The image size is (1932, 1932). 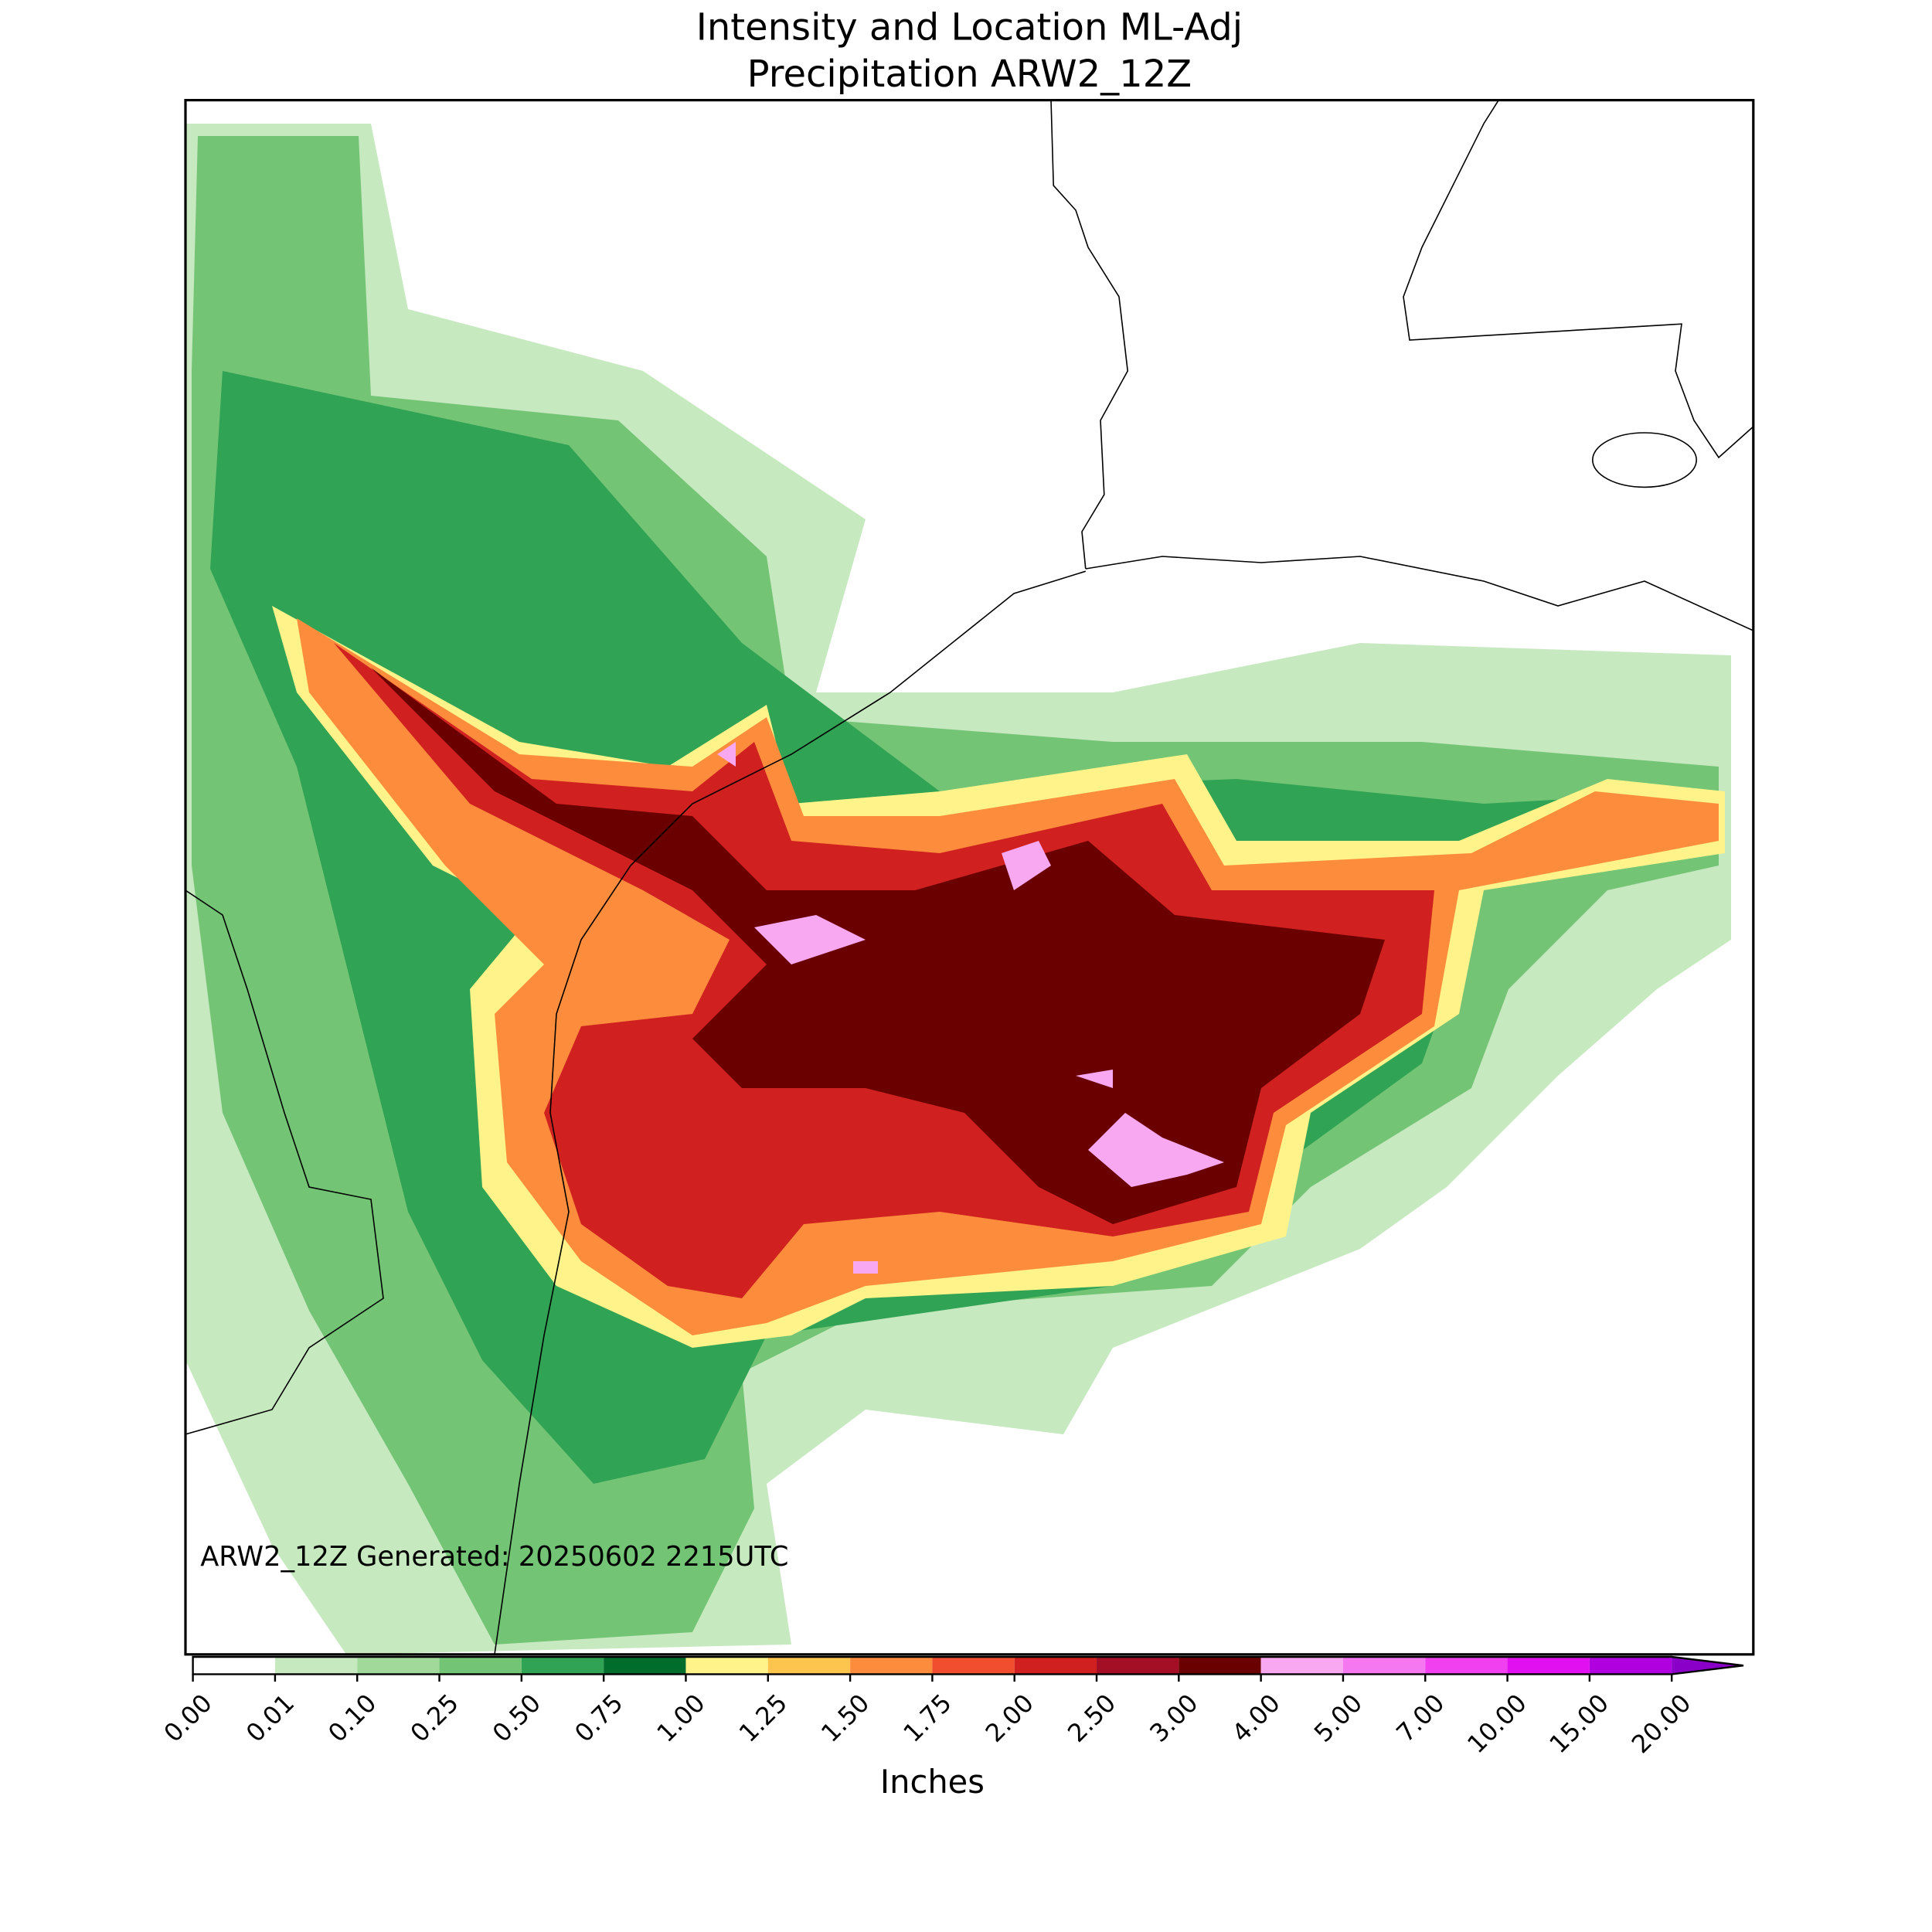 I want to click on title-line-1: Intensity and Location ML-Adj, so click(x=970, y=27).